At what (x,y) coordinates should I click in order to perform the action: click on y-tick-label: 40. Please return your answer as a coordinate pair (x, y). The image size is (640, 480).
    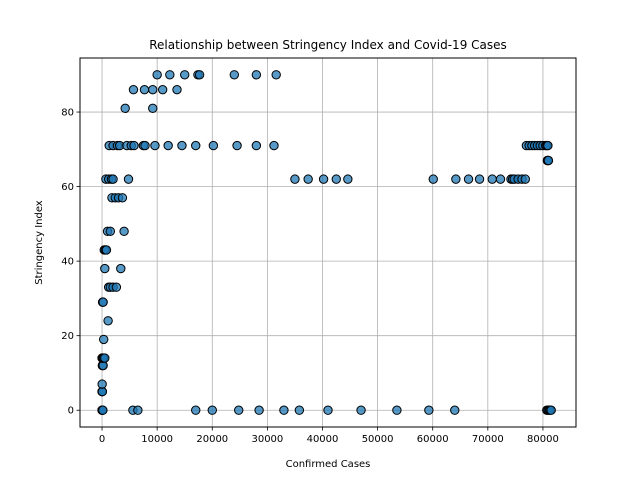
    Looking at the image, I should click on (67, 262).